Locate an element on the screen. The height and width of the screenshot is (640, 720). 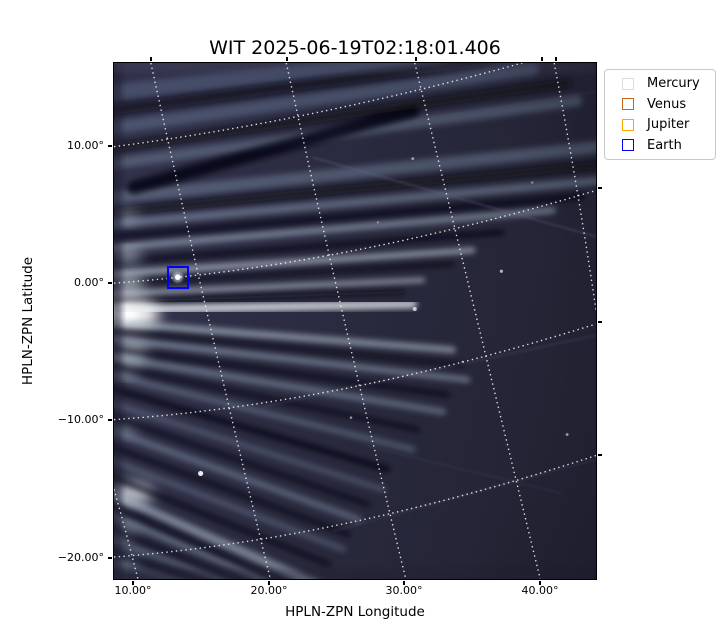
y-tick-label: 0.00° is located at coordinates (89, 282).